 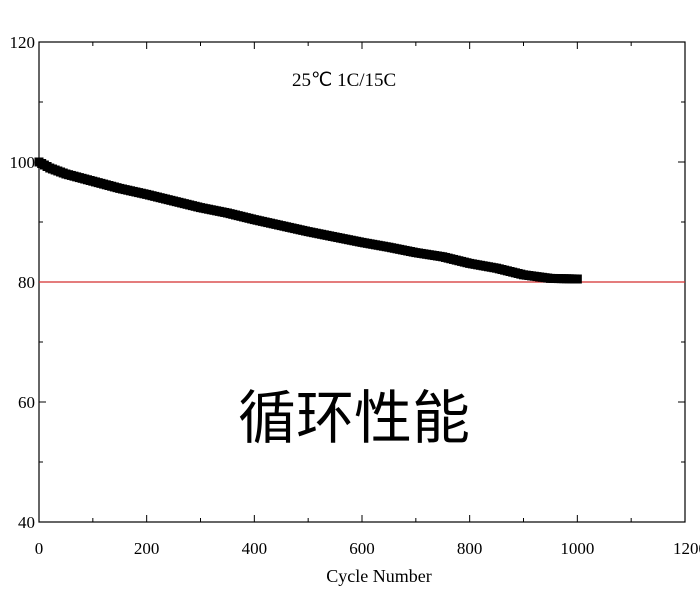 I want to click on x-tick-label: 0, so click(x=39, y=548).